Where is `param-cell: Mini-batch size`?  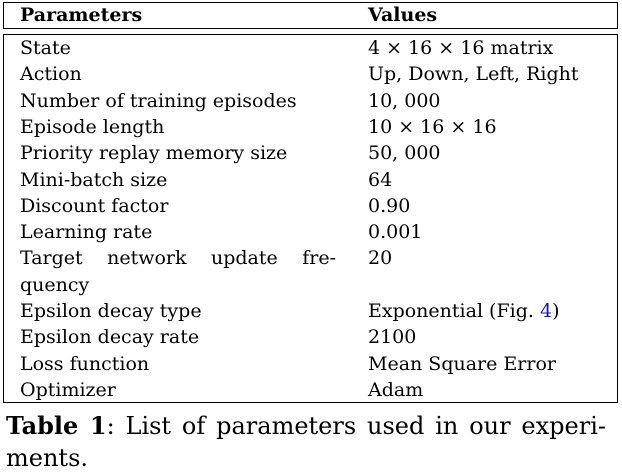 param-cell: Mini-batch size is located at coordinates (94, 179).